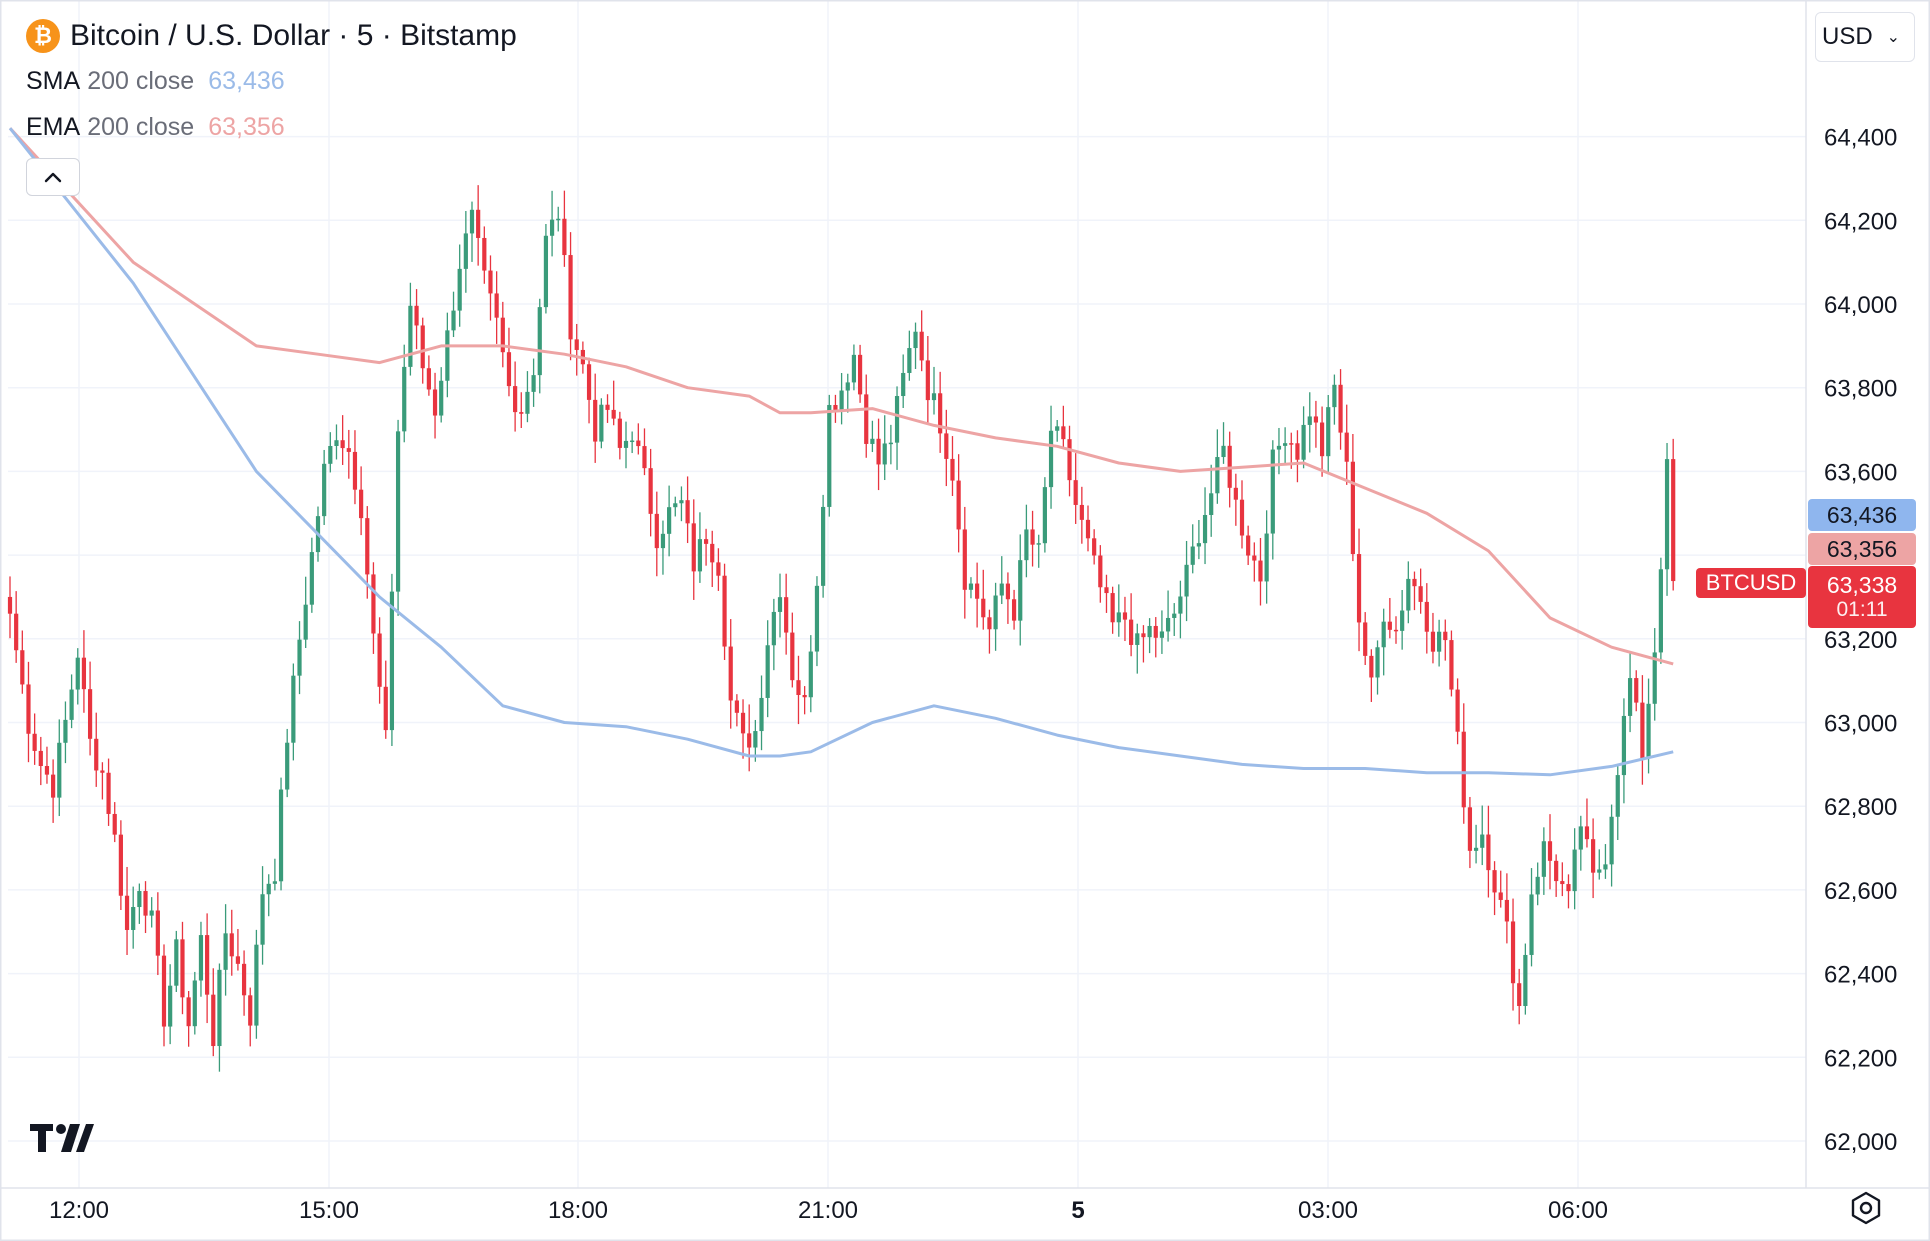 The height and width of the screenshot is (1241, 1930). What do you see at coordinates (53, 177) in the screenshot?
I see `collapse-legend-button` at bounding box center [53, 177].